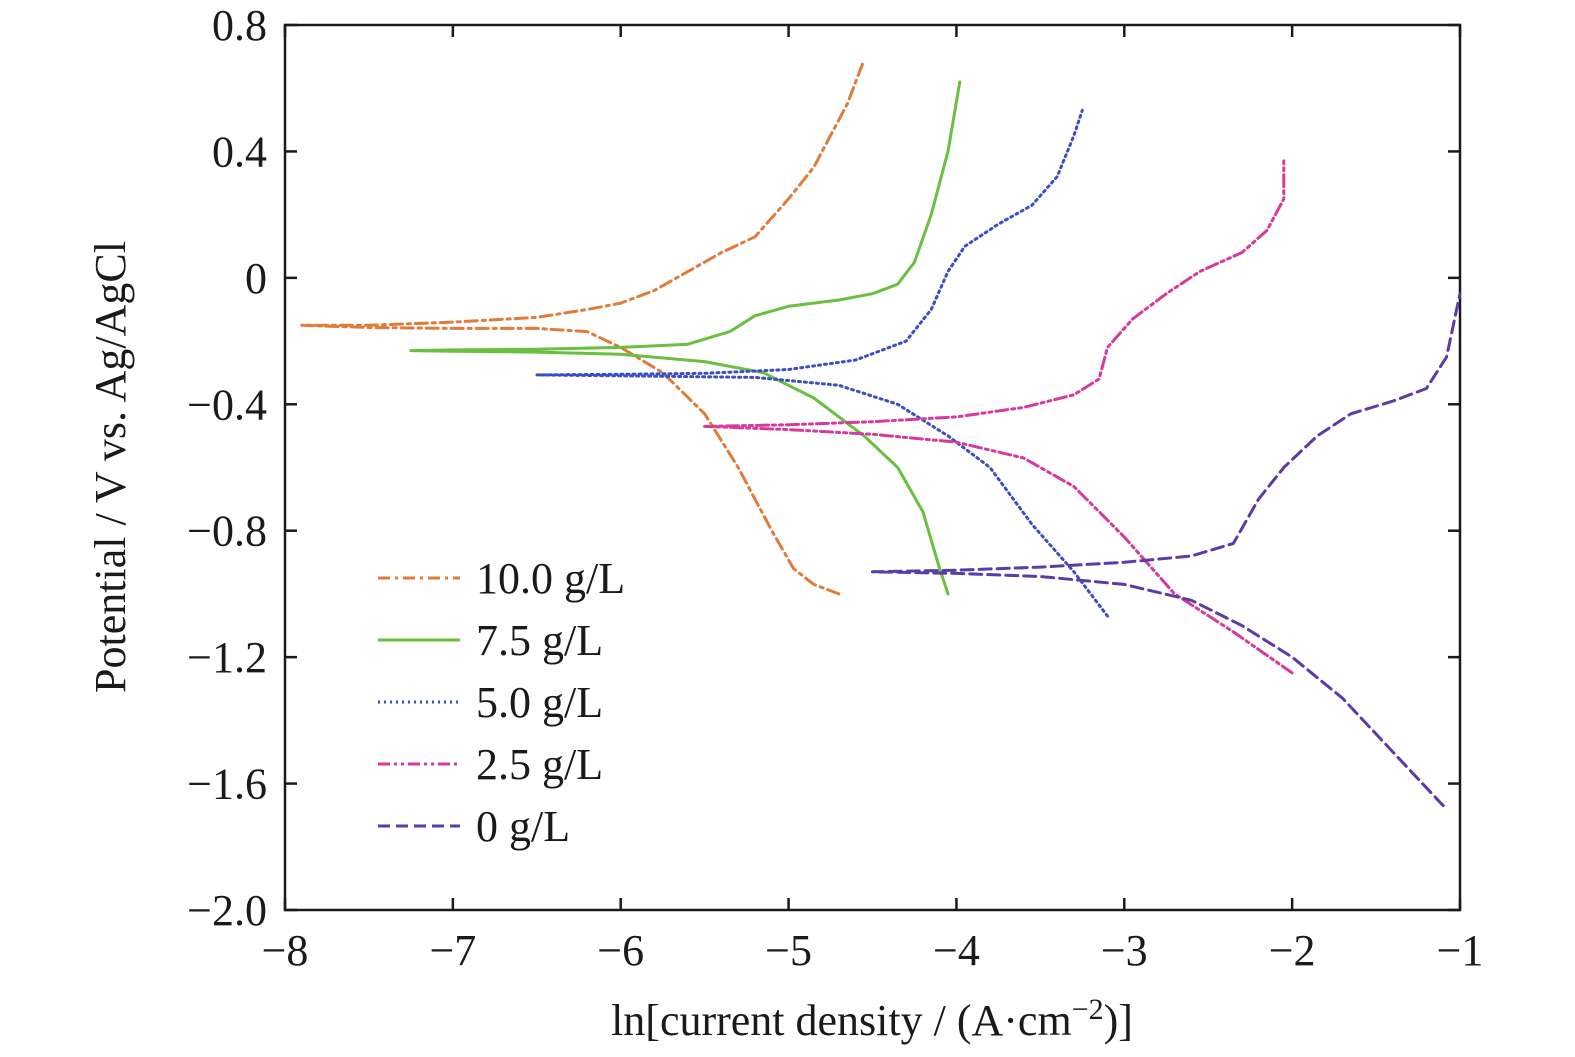  What do you see at coordinates (227, 910) in the screenshot?
I see `y-tick-label: −2.0` at bounding box center [227, 910].